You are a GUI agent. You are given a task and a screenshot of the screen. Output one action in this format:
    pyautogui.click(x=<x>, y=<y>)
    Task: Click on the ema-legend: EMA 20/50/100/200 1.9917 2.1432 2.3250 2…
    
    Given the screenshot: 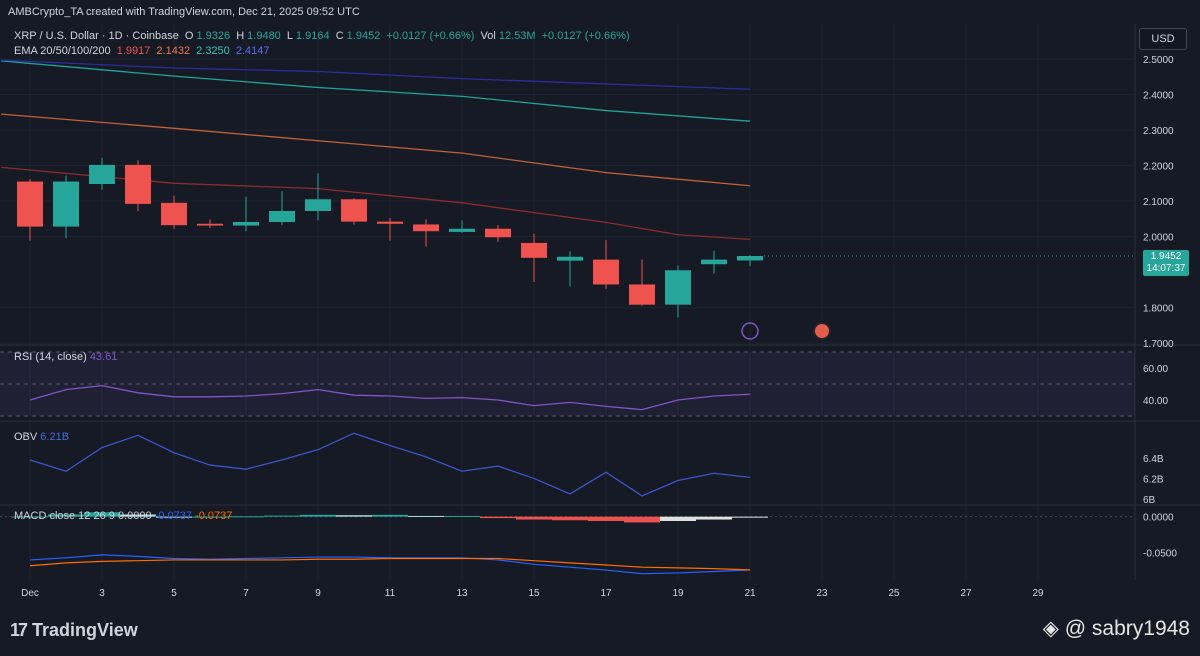 What is the action you would take?
    pyautogui.click(x=143, y=51)
    